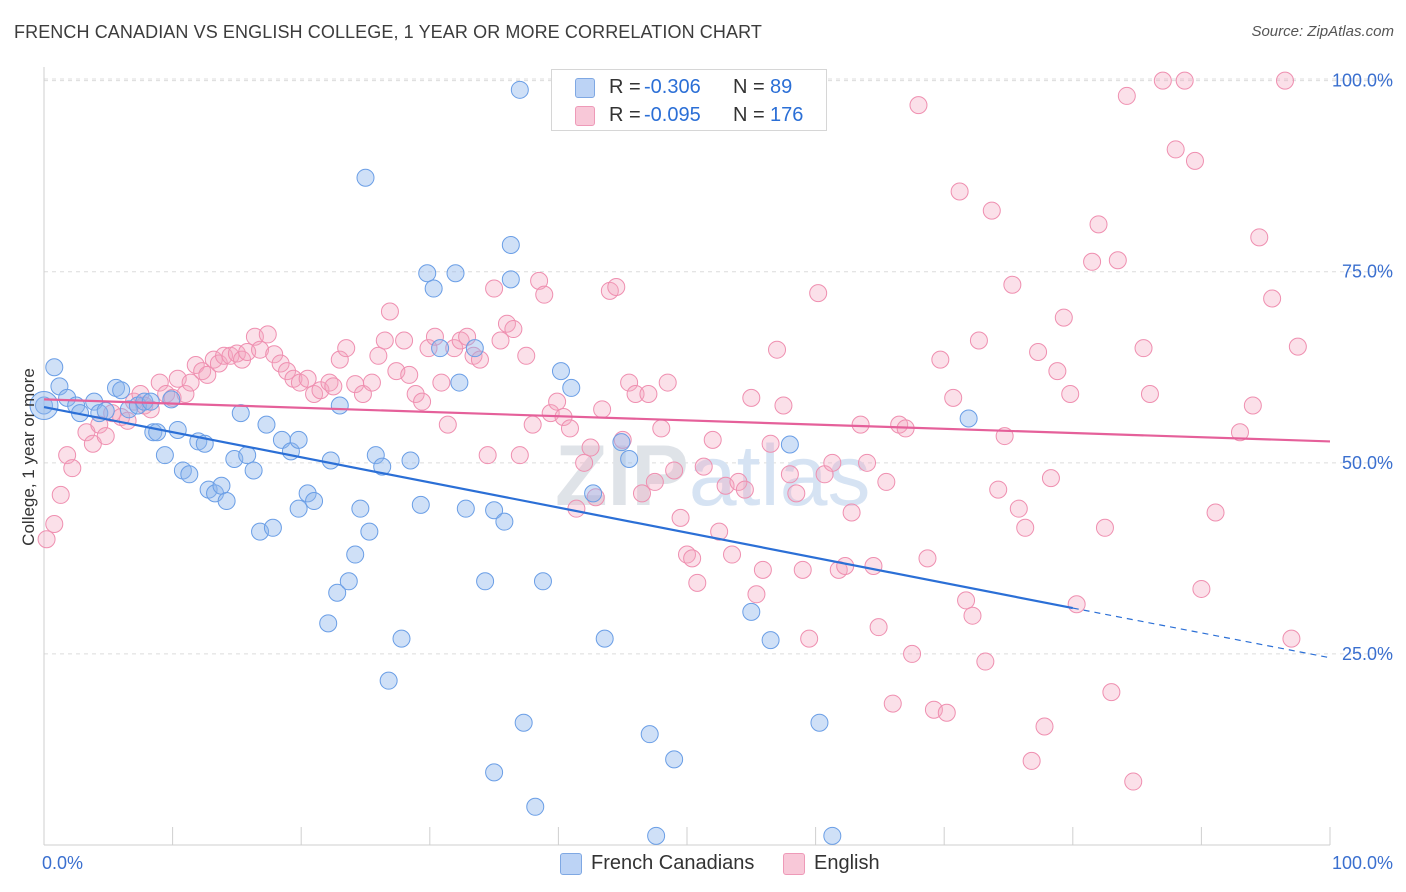 The width and height of the screenshot is (1406, 892). I want to click on watermark: ZIPatlas, so click(712, 476).